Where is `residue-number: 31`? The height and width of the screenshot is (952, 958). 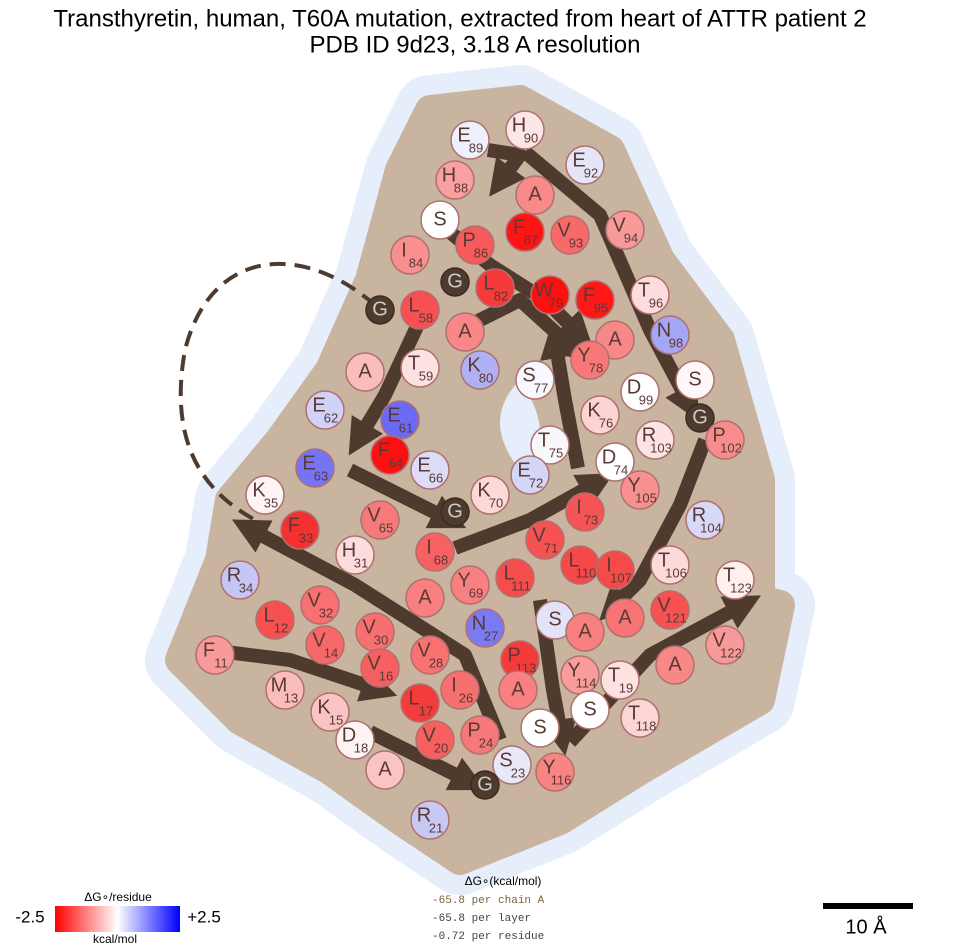
residue-number: 31 is located at coordinates (361, 562).